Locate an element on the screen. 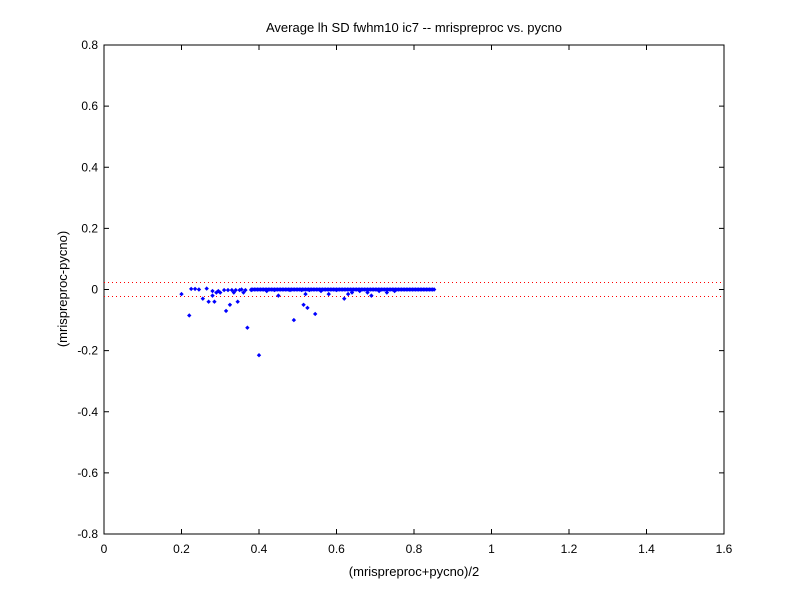 The height and width of the screenshot is (600, 800). y-tick-label: -0.2 is located at coordinates (87, 351).